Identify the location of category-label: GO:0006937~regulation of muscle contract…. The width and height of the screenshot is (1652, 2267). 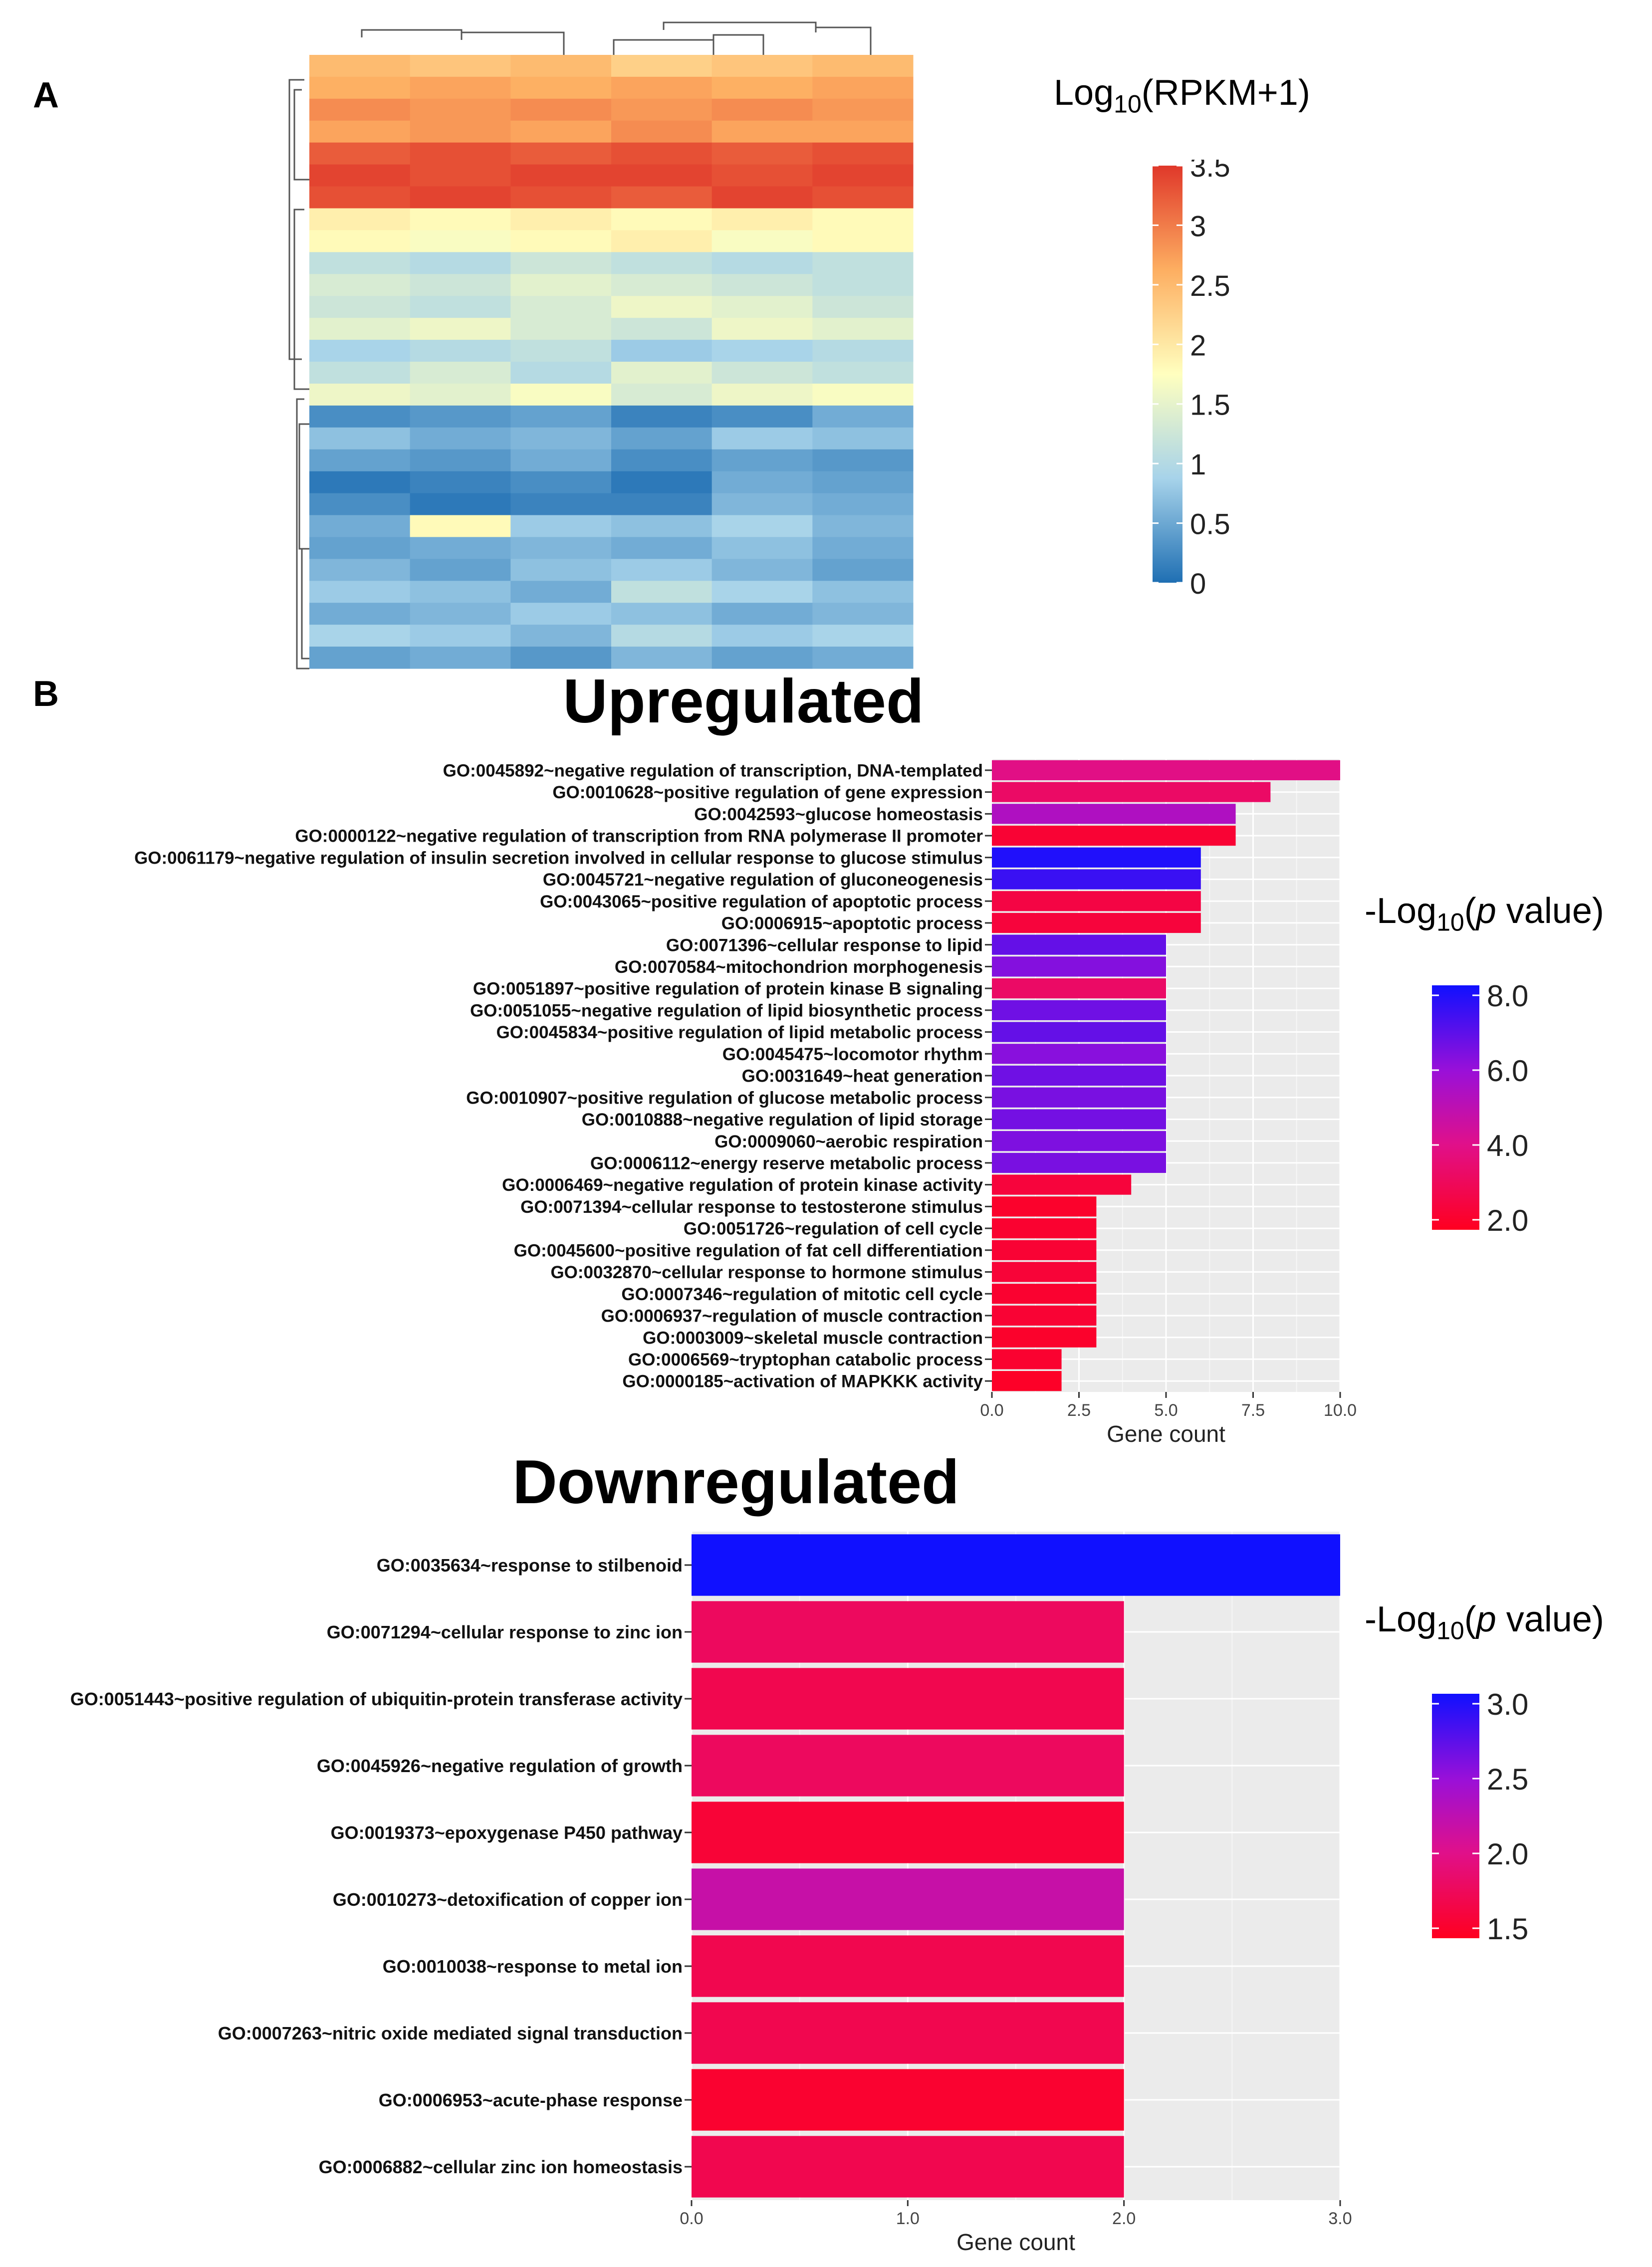
(792, 1316).